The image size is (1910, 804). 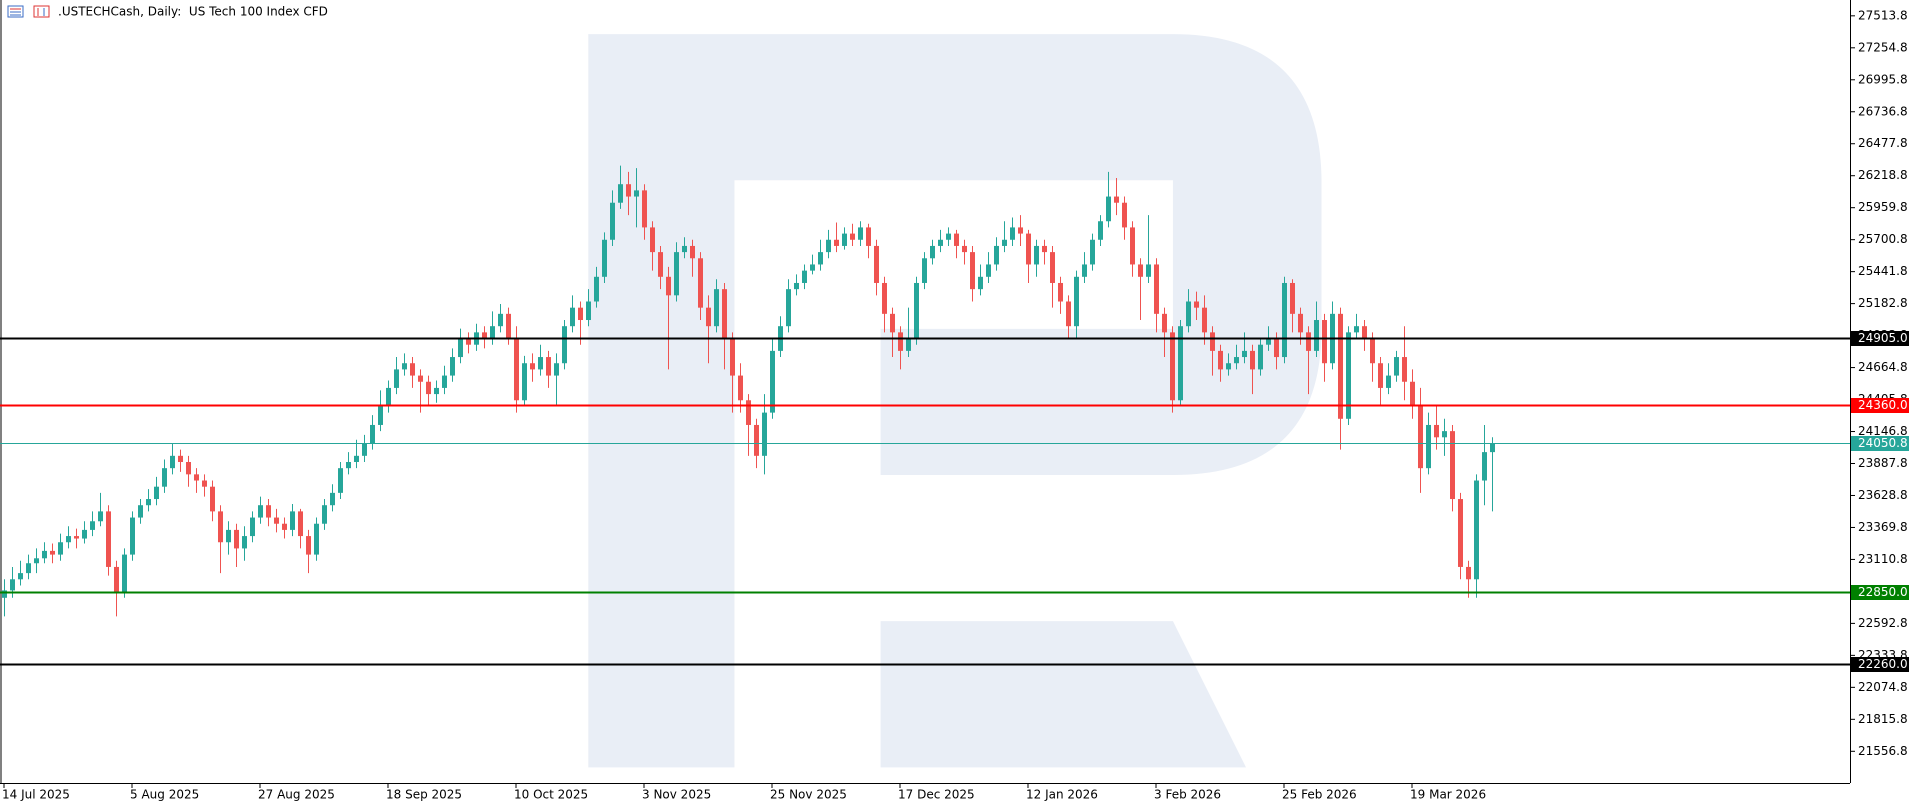 I want to click on level-label: 24905.0, so click(x=1883, y=338).